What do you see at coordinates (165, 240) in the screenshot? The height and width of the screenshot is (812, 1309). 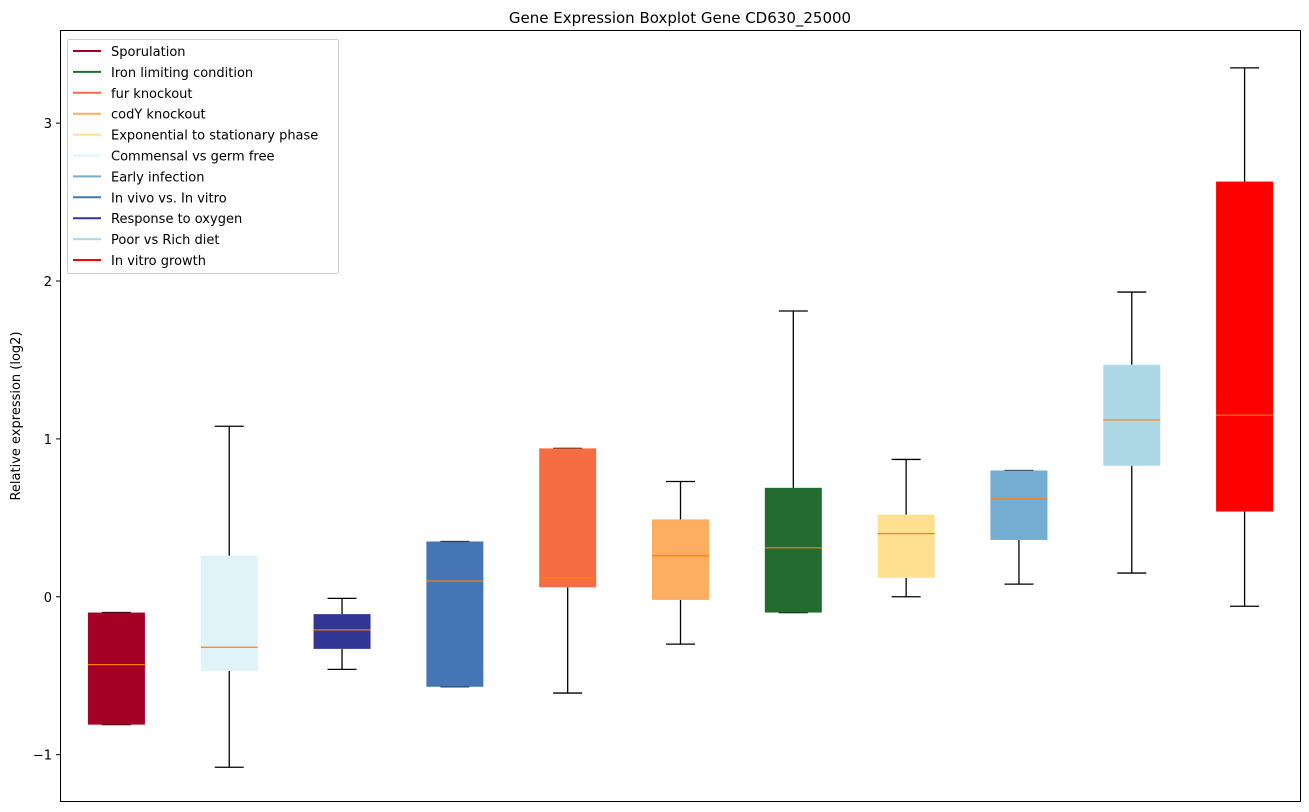 I see `legend-label: Poor vs Rich diet` at bounding box center [165, 240].